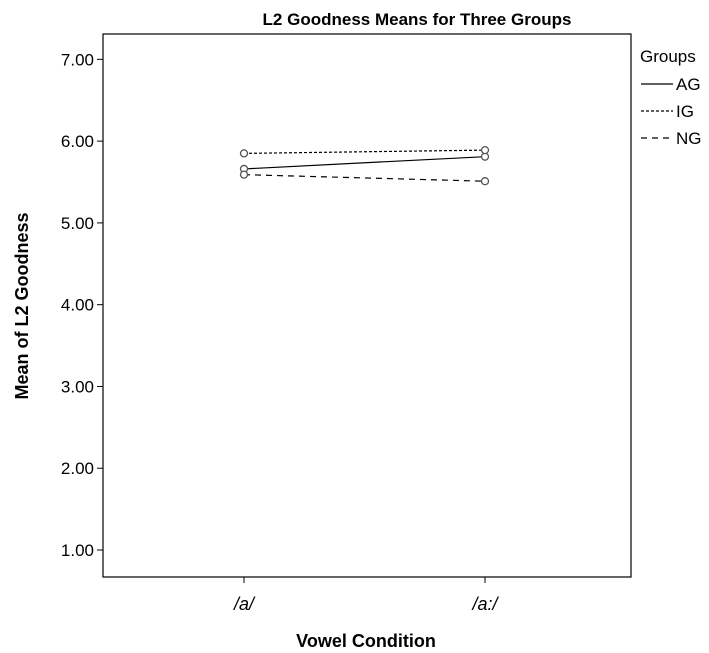  I want to click on series-ig, so click(364, 151).